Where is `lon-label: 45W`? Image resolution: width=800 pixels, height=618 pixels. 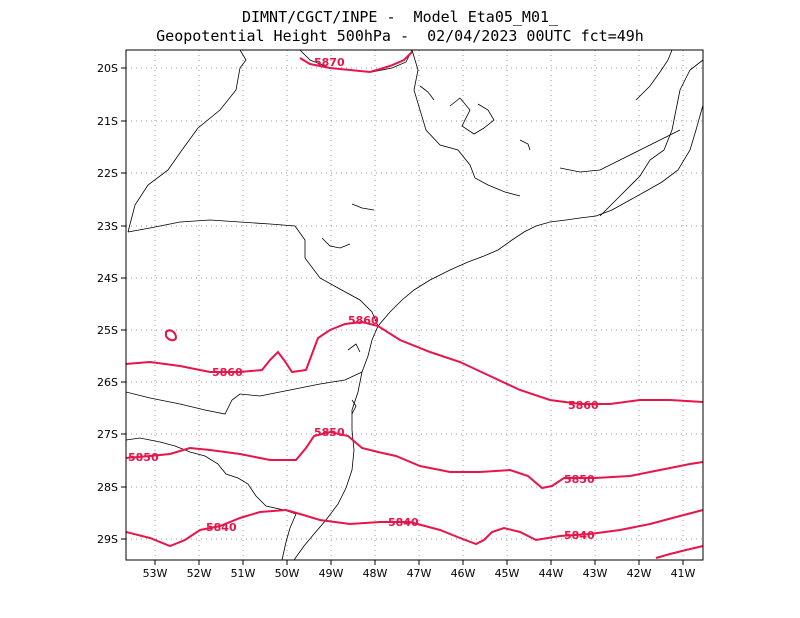
lon-label: 45W is located at coordinates (507, 573).